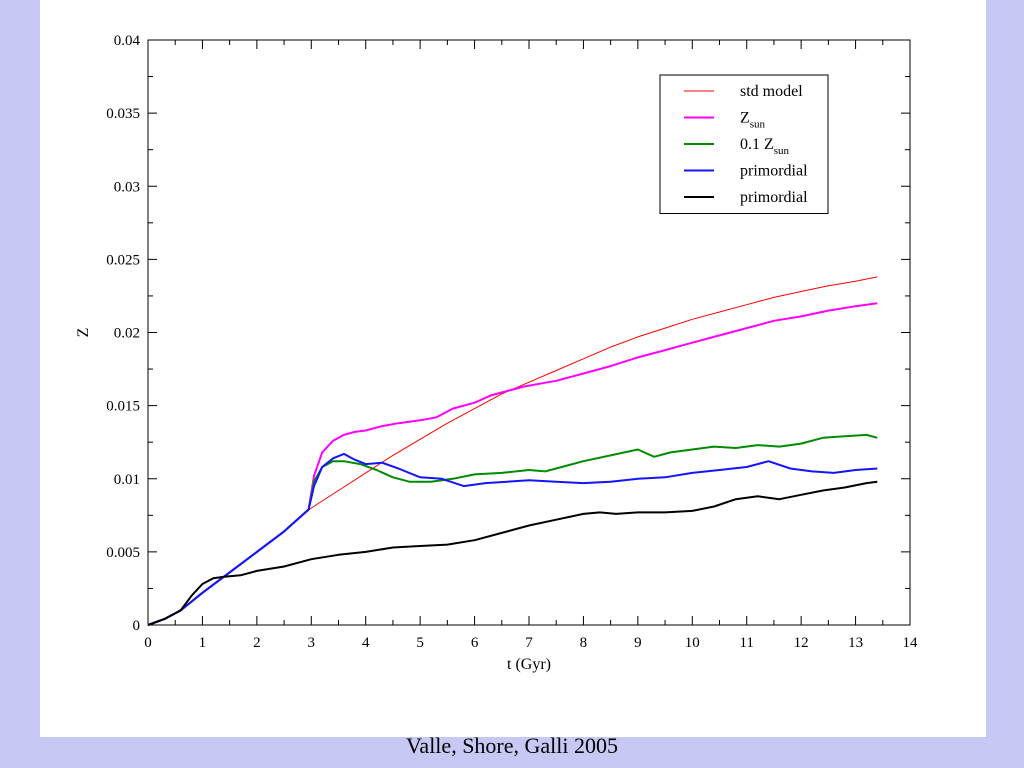 This screenshot has width=1024, height=768. I want to click on y-tick-label: 0.04, so click(127, 41).